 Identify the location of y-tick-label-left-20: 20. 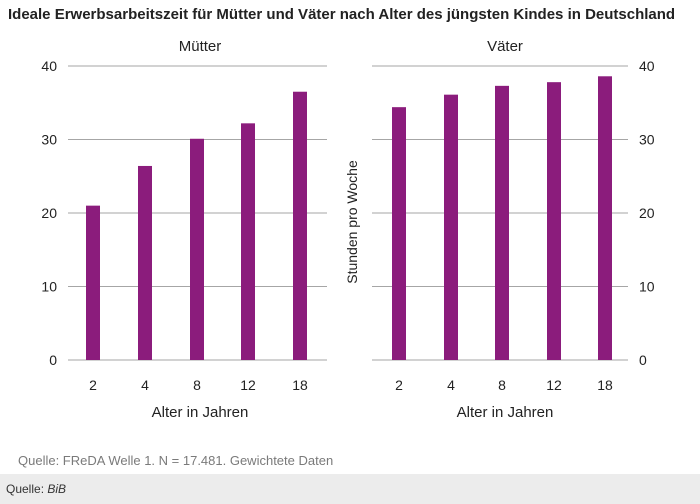
(49, 213).